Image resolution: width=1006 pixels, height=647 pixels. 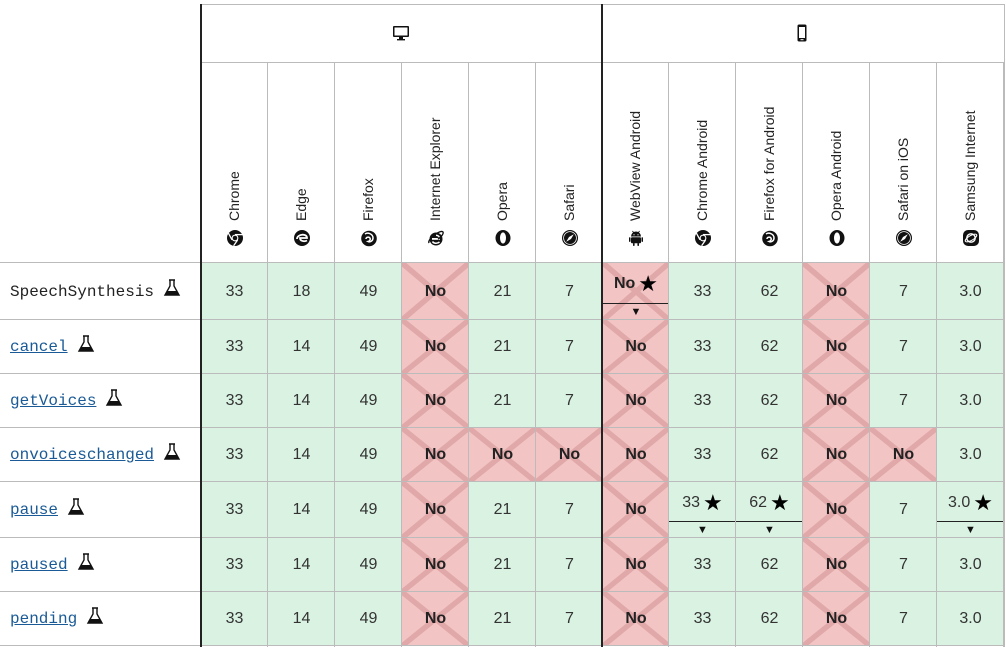 I want to click on feature-link: pause, so click(x=34, y=510).